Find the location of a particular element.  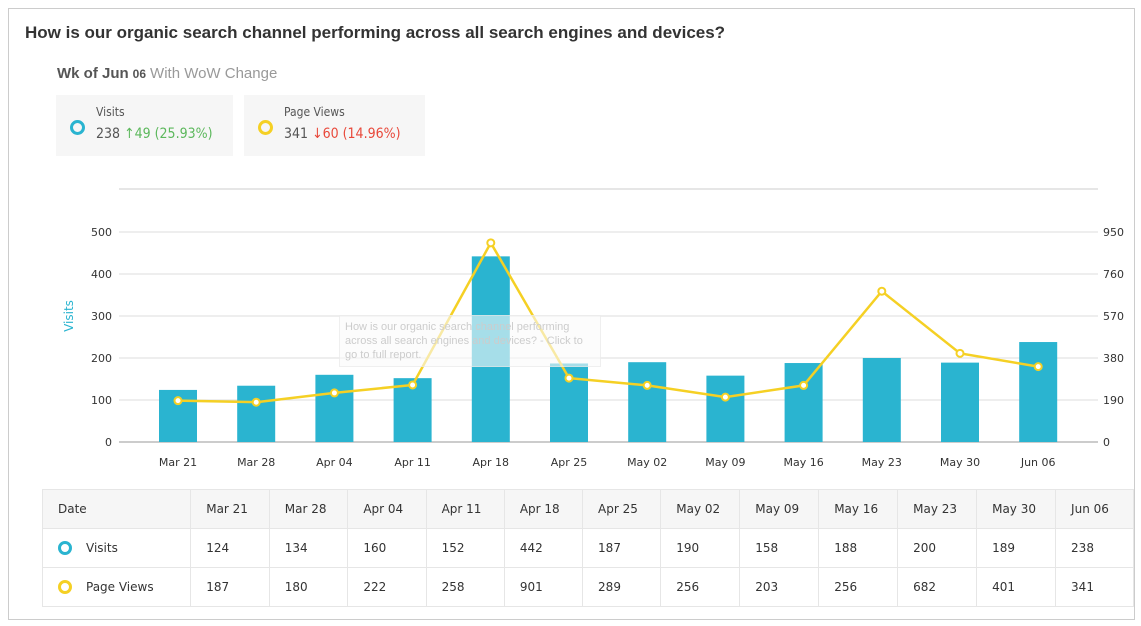

x-tick: May 30 is located at coordinates (960, 462).